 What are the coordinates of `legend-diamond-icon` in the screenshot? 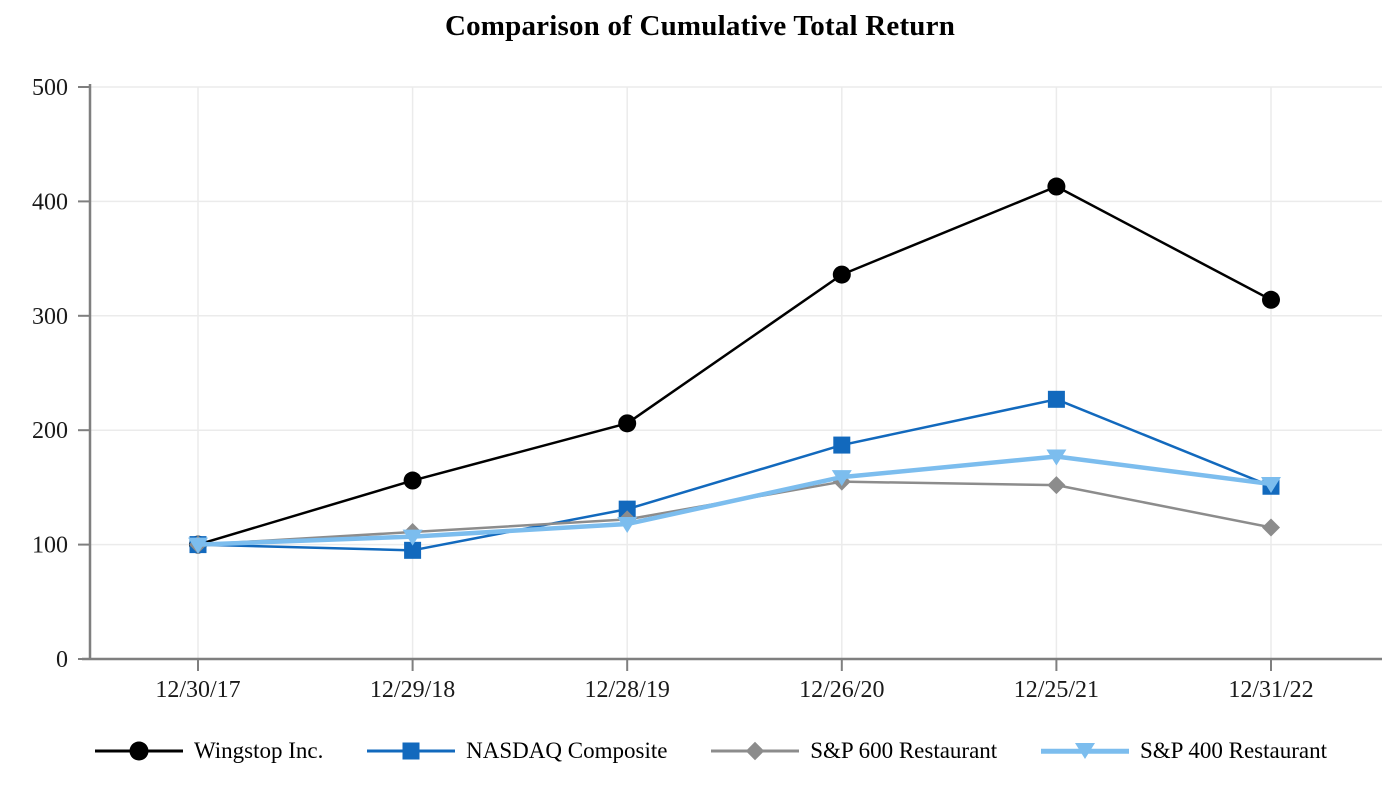 It's located at (755, 751).